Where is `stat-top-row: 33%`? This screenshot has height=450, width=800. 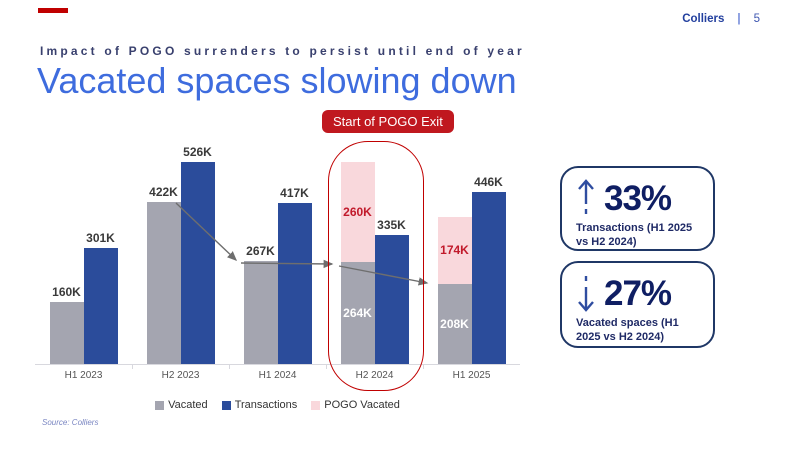 stat-top-row: 33% is located at coordinates (638, 198).